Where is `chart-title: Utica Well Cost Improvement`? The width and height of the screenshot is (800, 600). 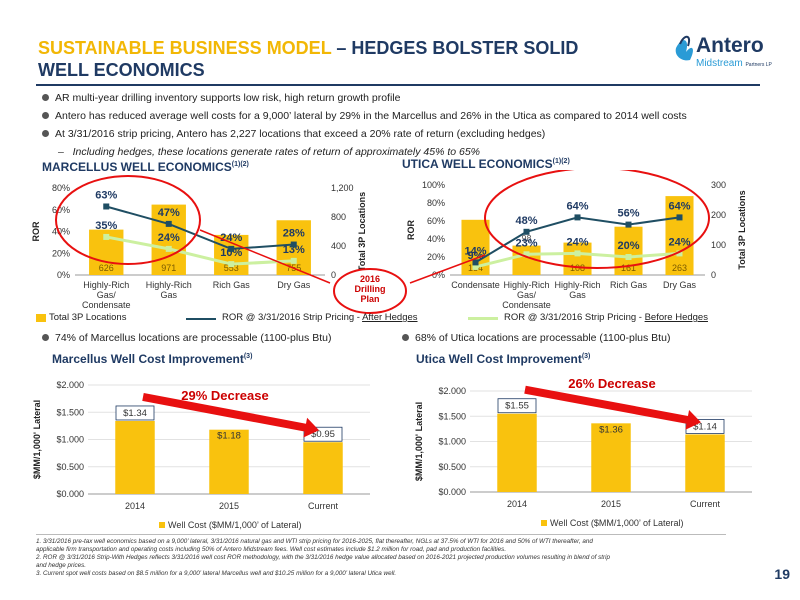
chart-title: Utica Well Cost Improvement is located at coordinates (499, 359).